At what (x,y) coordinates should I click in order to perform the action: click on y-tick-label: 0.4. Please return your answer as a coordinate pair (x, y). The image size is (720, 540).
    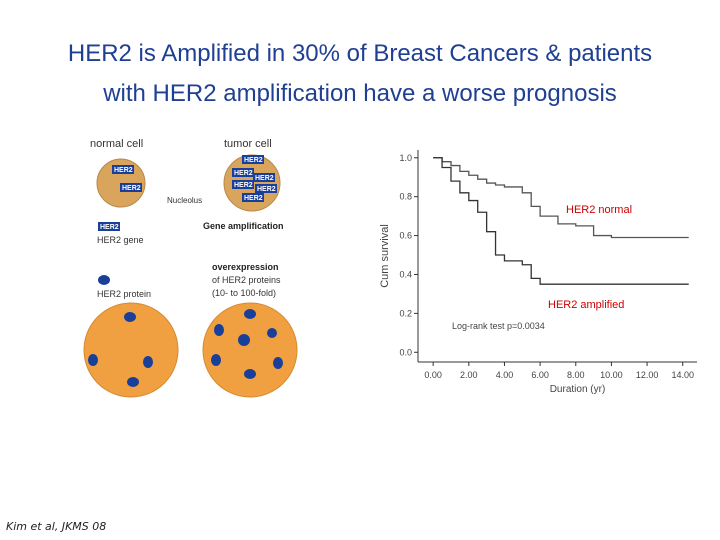
    Looking at the image, I should click on (405, 274).